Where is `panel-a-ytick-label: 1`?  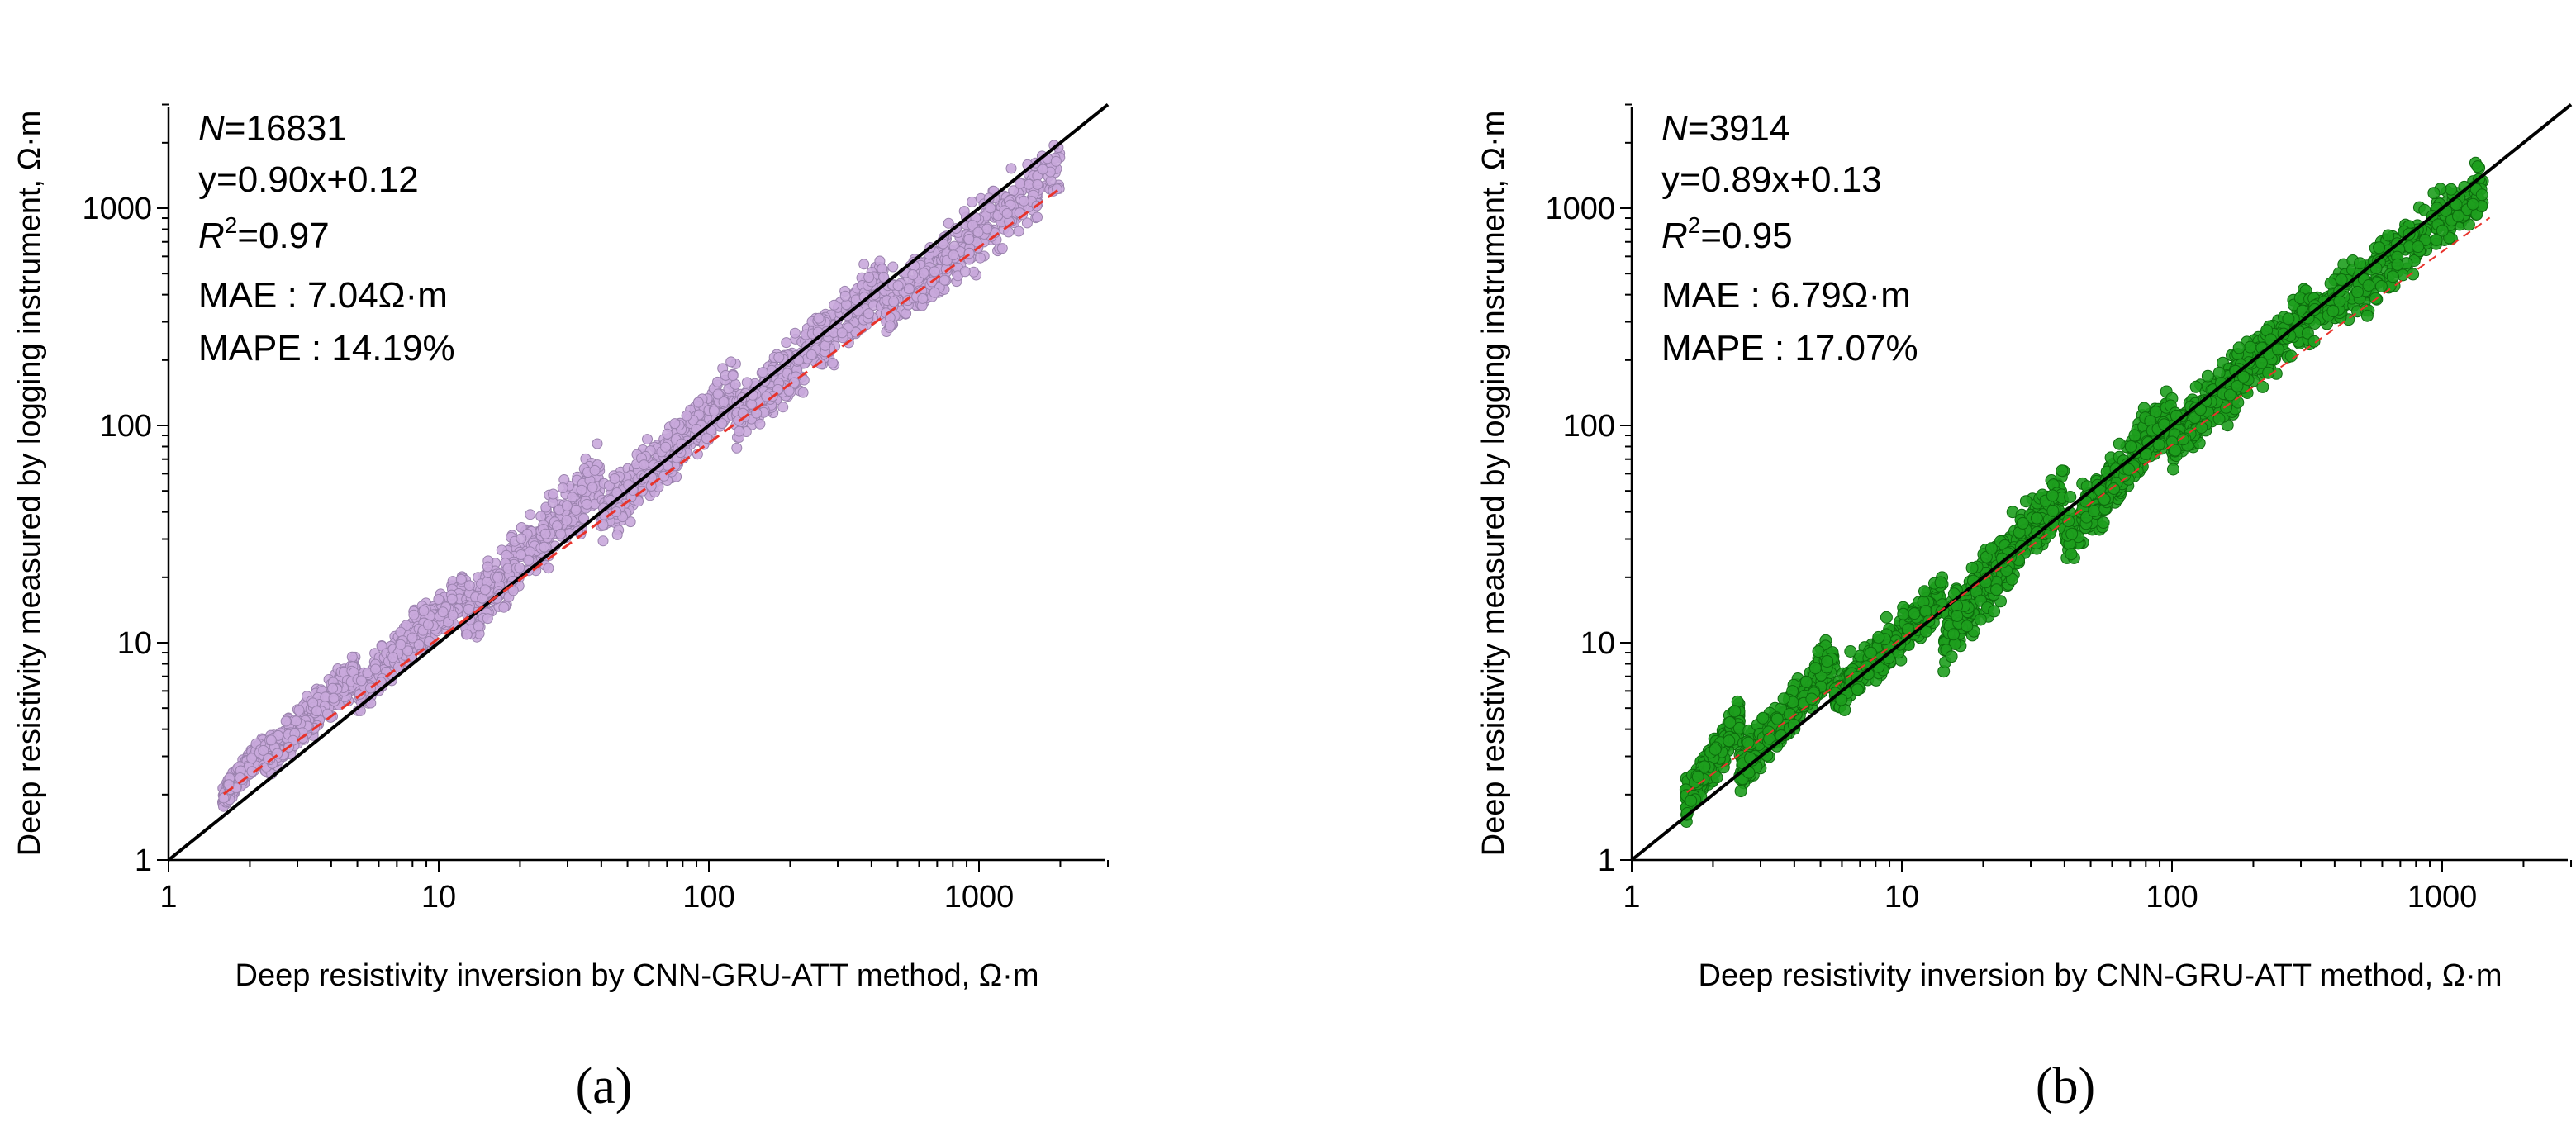 panel-a-ytick-label: 1 is located at coordinates (143, 860).